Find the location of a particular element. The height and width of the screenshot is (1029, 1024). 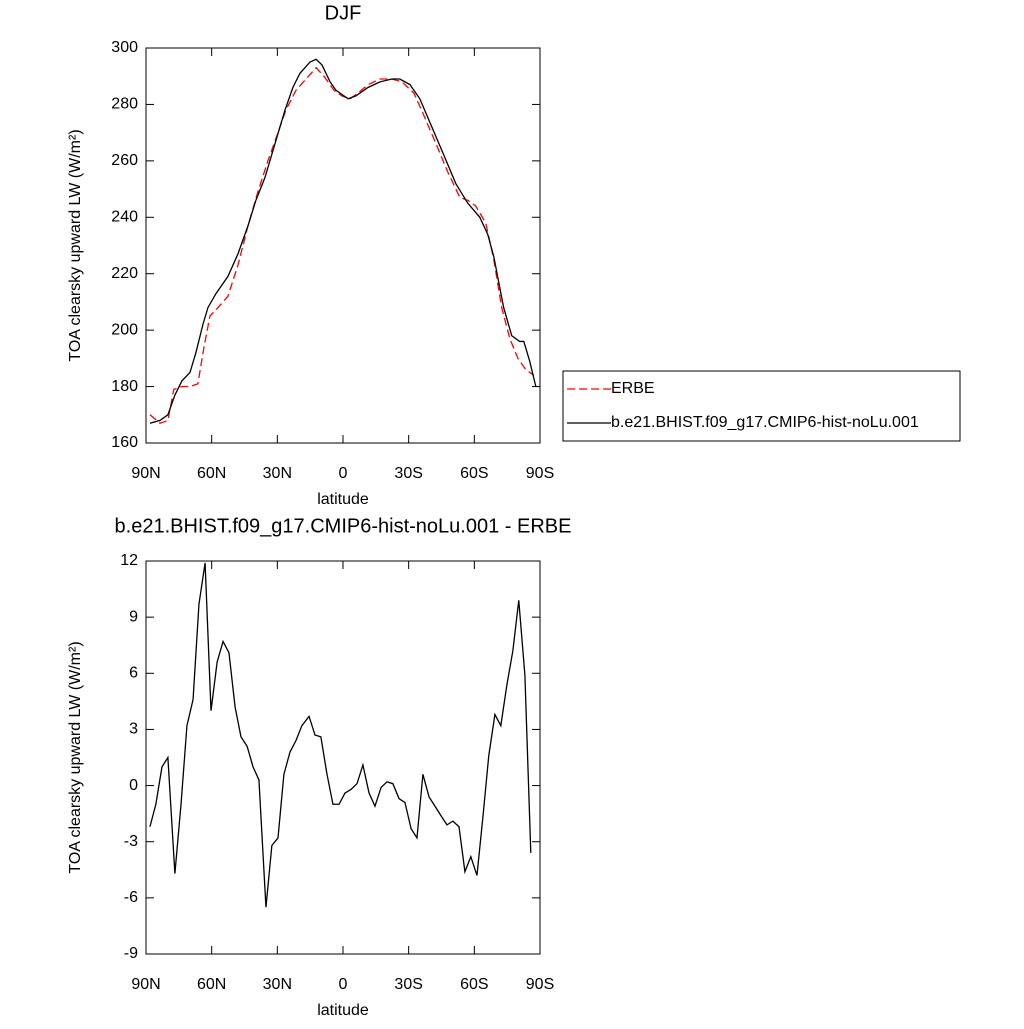

y-tick-label: 180 is located at coordinates (124, 386).